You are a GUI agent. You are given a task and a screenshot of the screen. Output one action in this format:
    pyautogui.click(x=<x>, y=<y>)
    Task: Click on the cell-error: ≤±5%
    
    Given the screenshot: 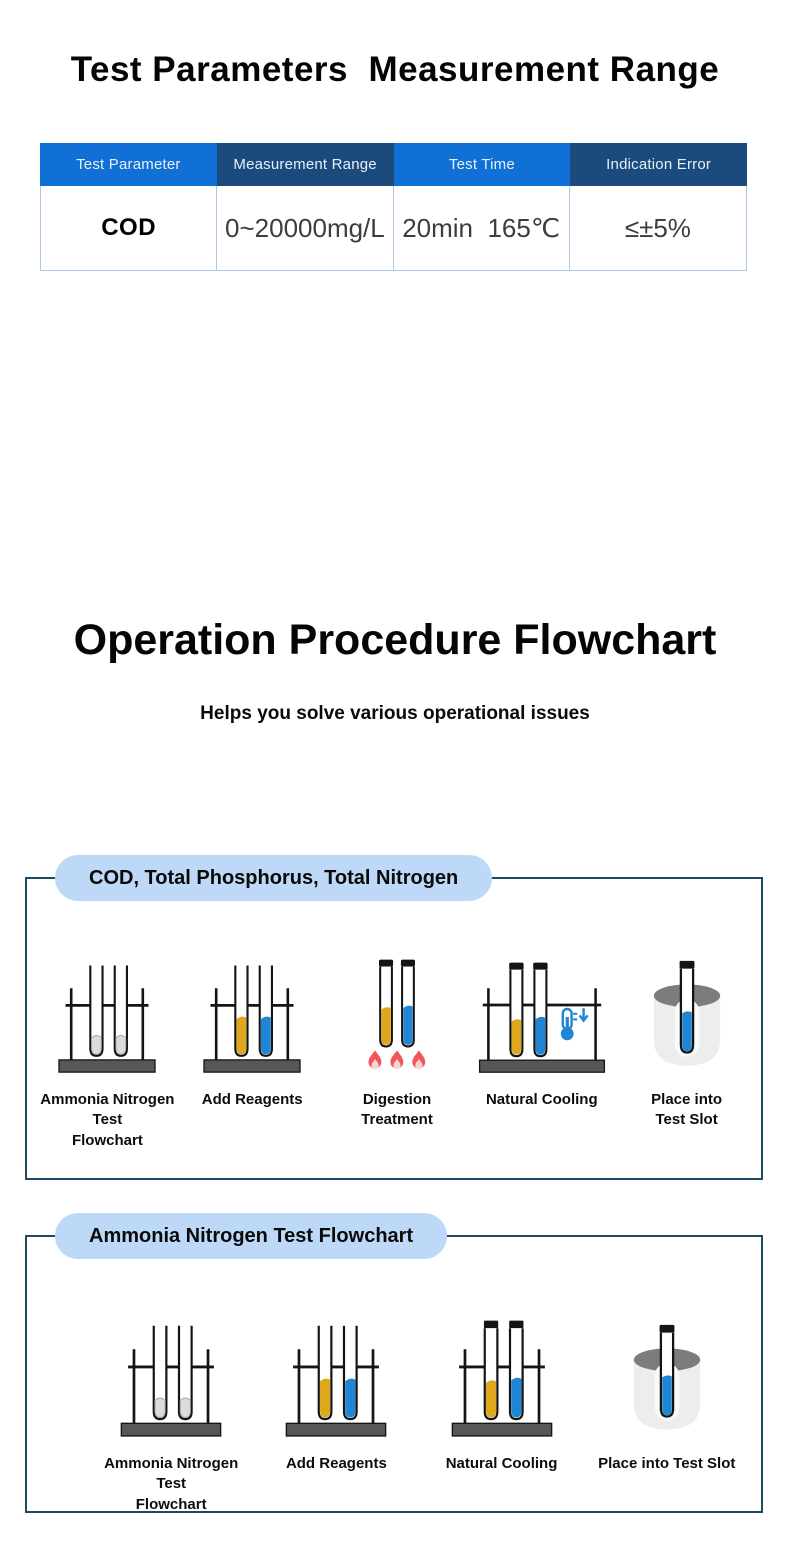 What is the action you would take?
    pyautogui.click(x=657, y=227)
    